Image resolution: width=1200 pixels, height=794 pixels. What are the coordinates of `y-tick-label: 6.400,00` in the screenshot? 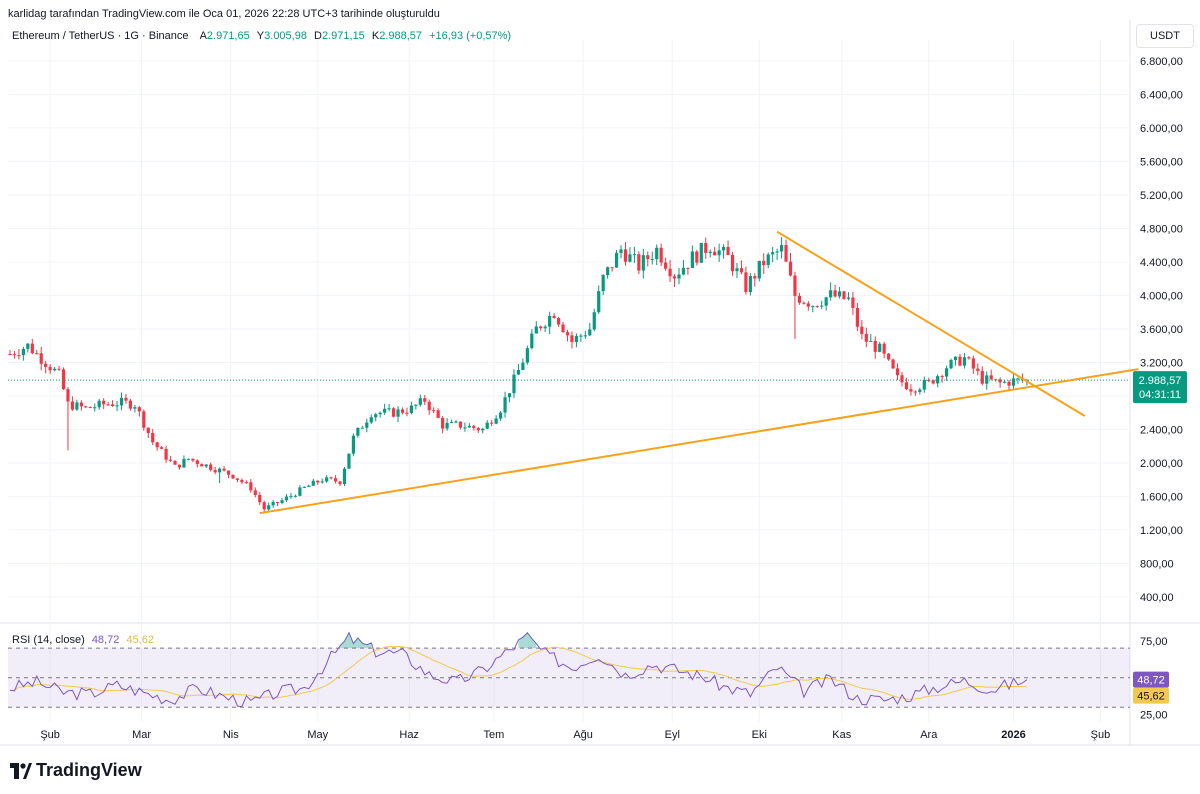 It's located at (1161, 95).